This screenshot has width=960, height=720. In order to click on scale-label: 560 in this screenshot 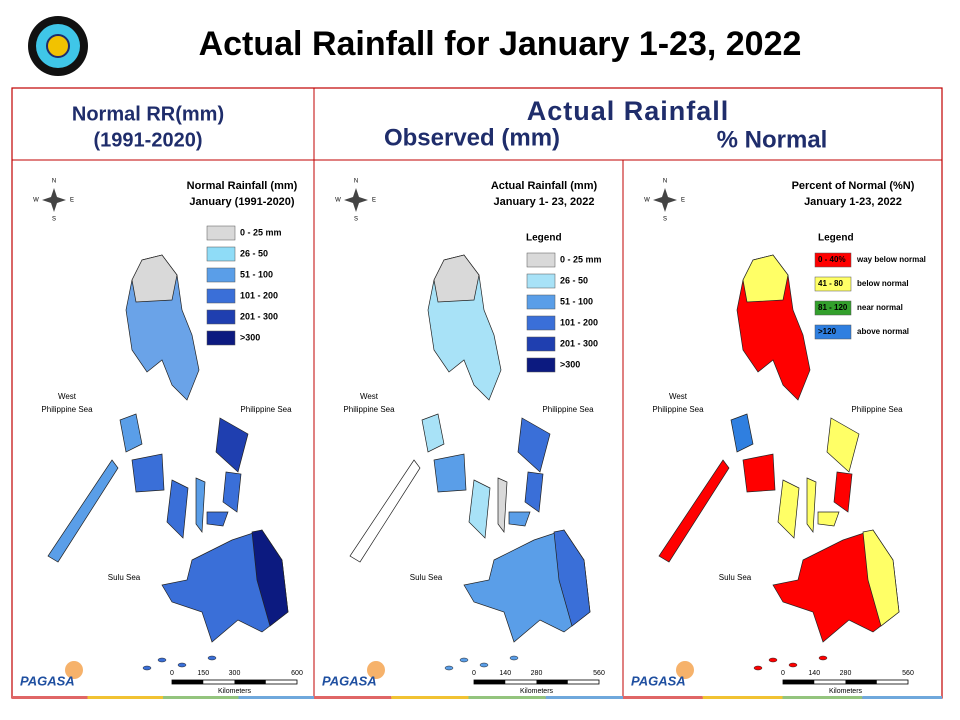, I will do `click(599, 673)`.